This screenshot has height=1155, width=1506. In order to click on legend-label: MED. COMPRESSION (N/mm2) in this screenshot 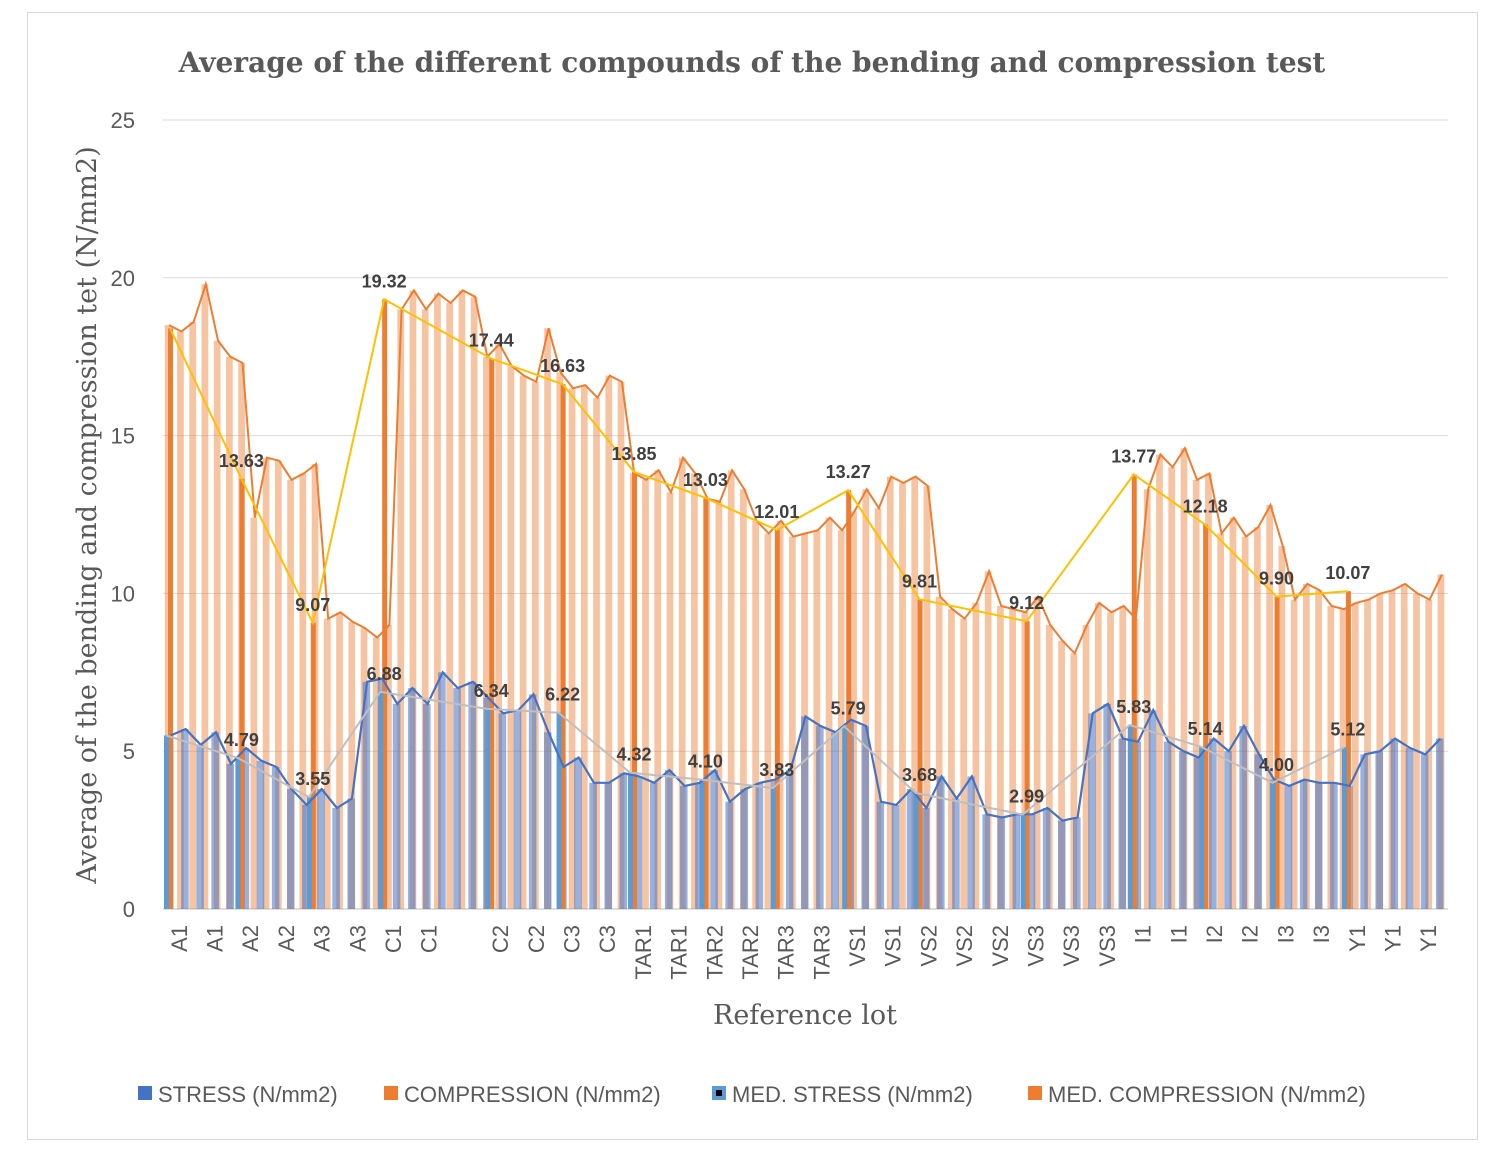, I will do `click(1207, 1094)`.